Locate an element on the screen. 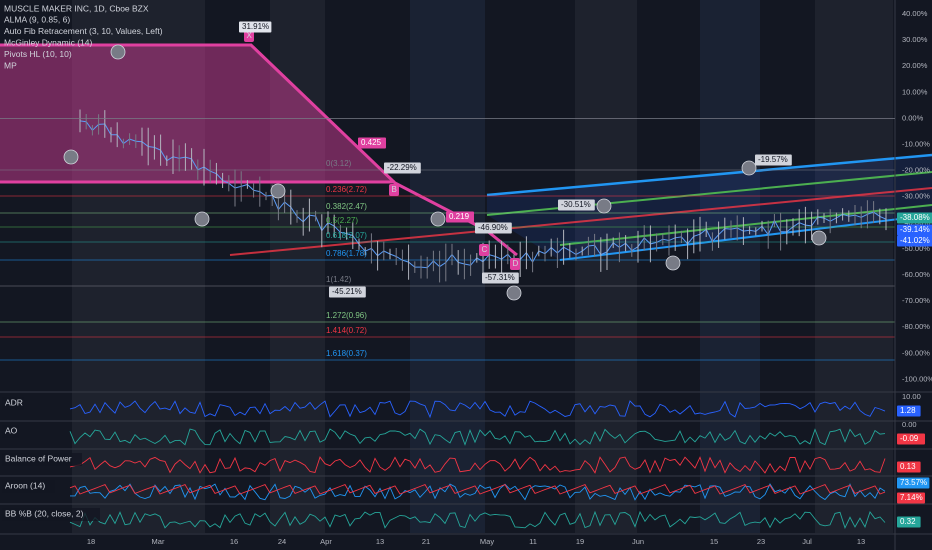 Image resolution: width=932 pixels, height=550 pixels. fib-label: 0.382(2.47) is located at coordinates (346, 206).